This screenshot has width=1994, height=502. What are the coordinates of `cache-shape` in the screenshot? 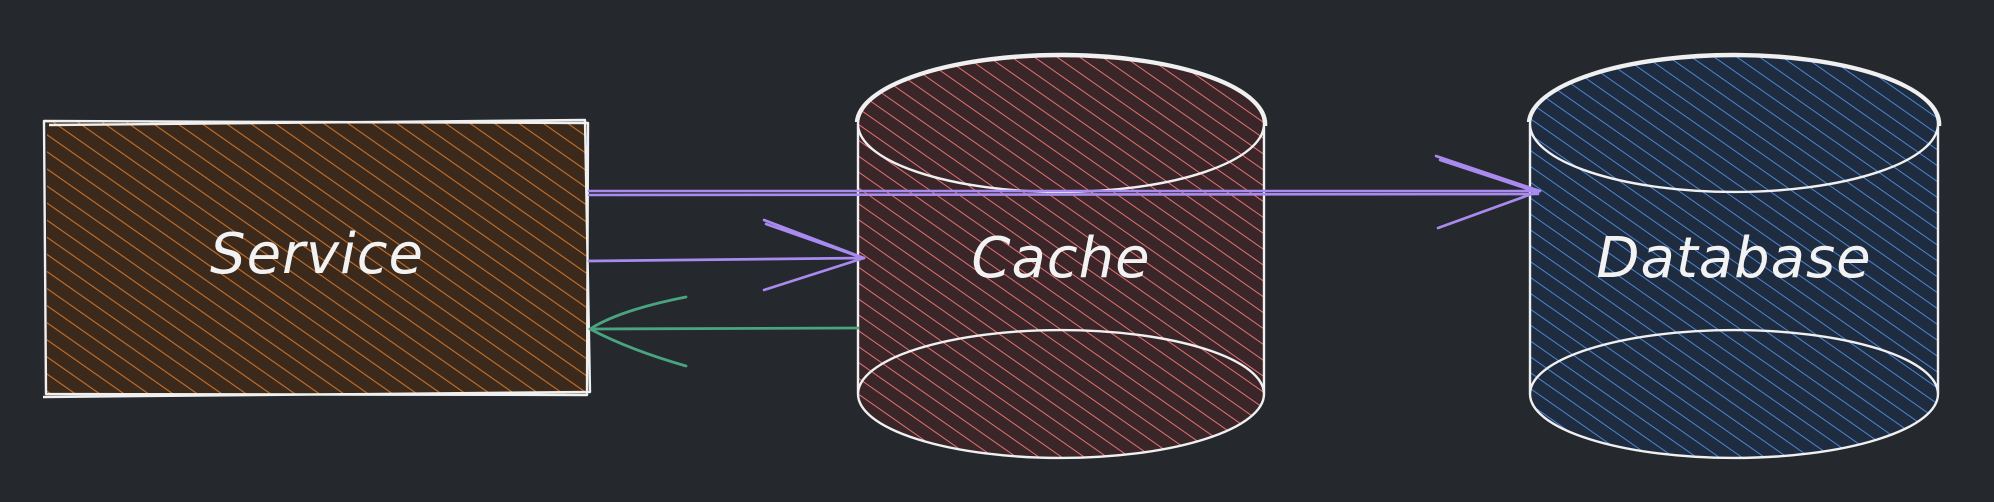 It's located at (1061, 291).